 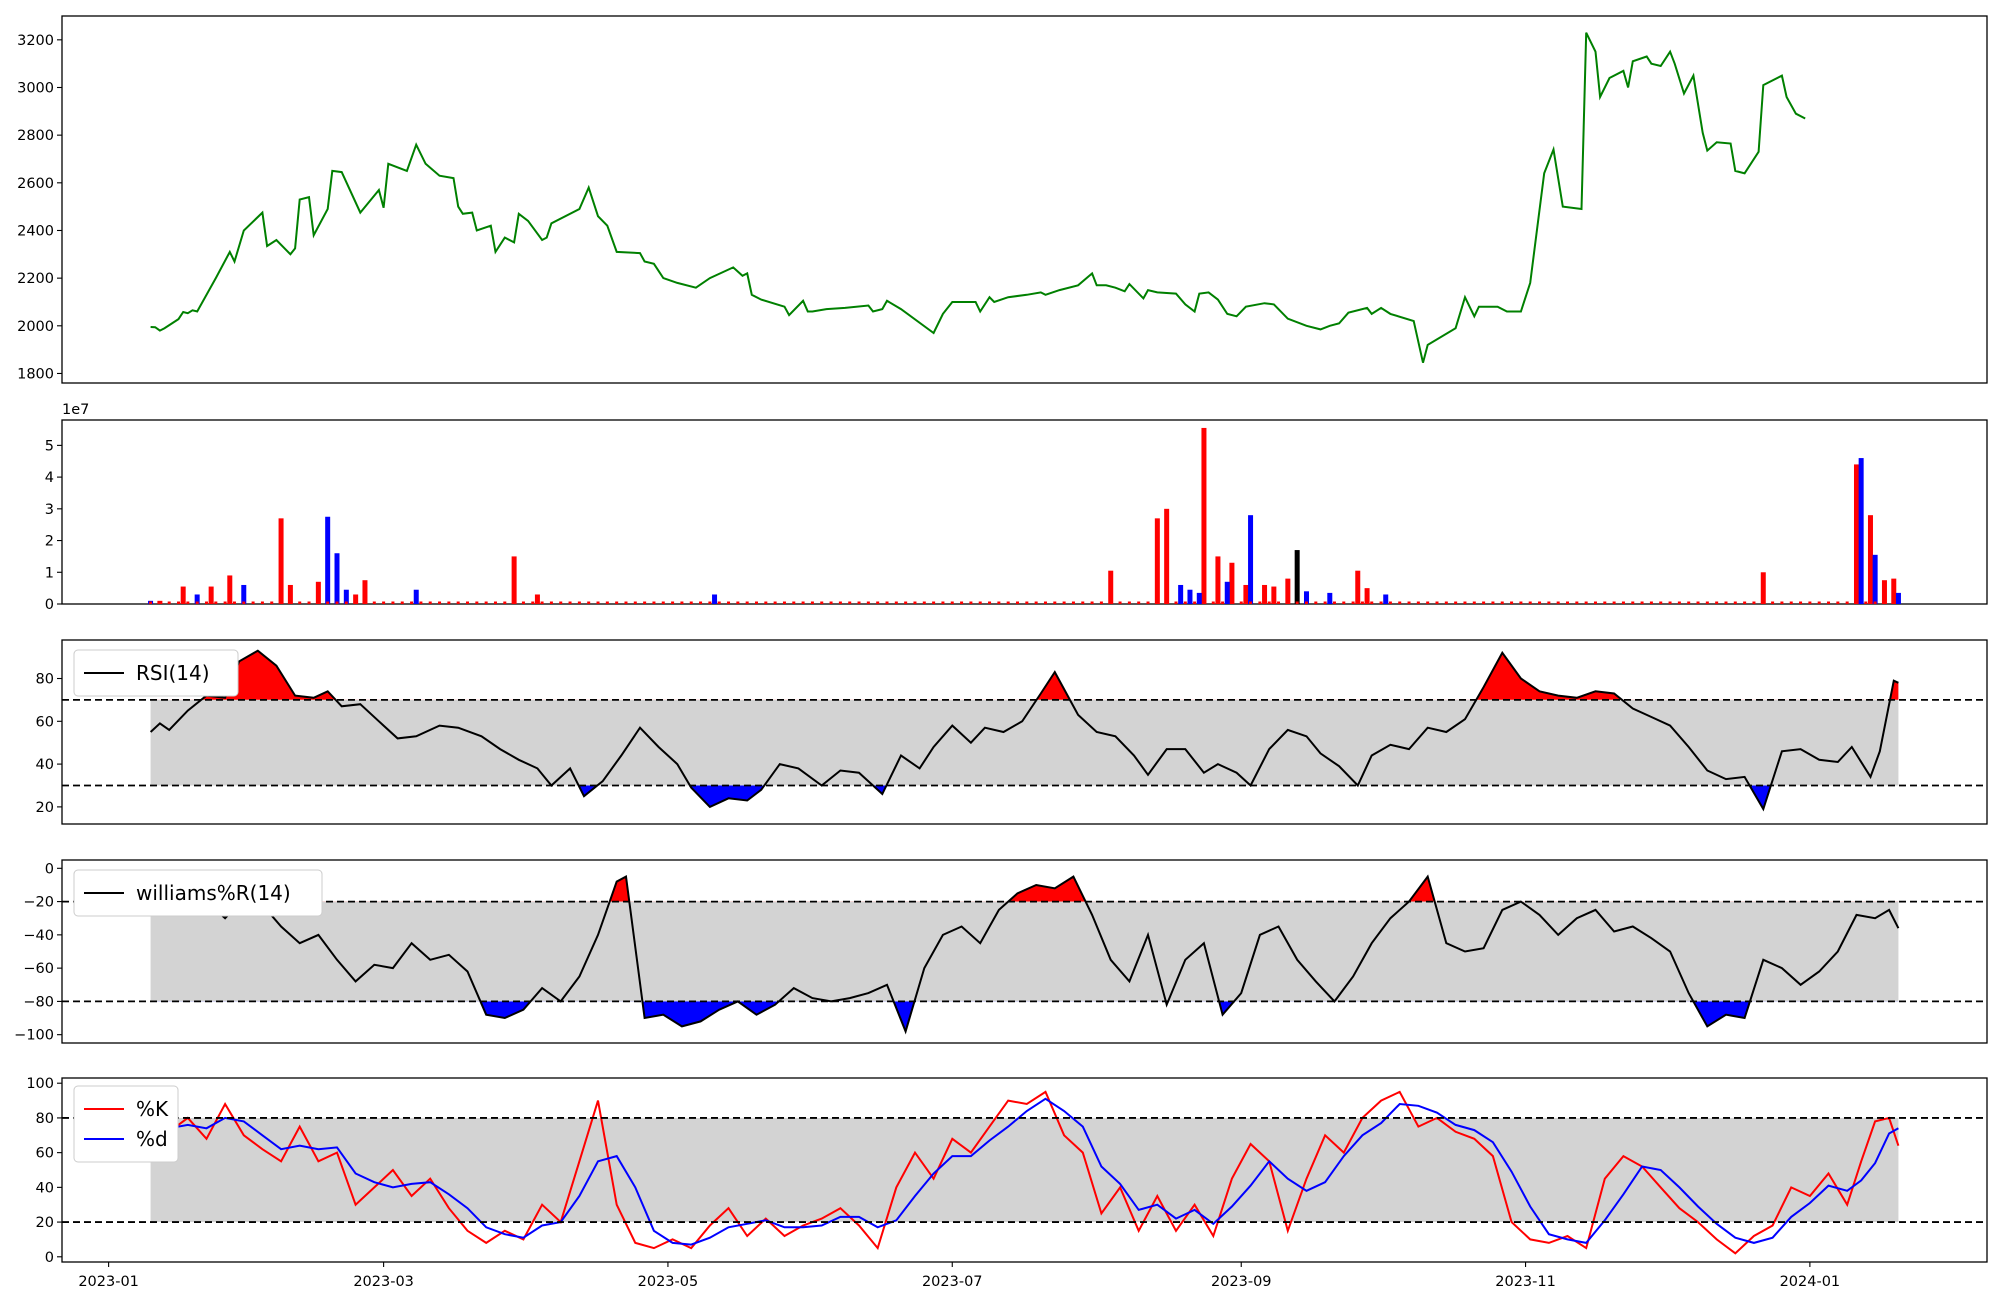 What do you see at coordinates (38, 903) in the screenshot?
I see `y-tick-label: −20` at bounding box center [38, 903].